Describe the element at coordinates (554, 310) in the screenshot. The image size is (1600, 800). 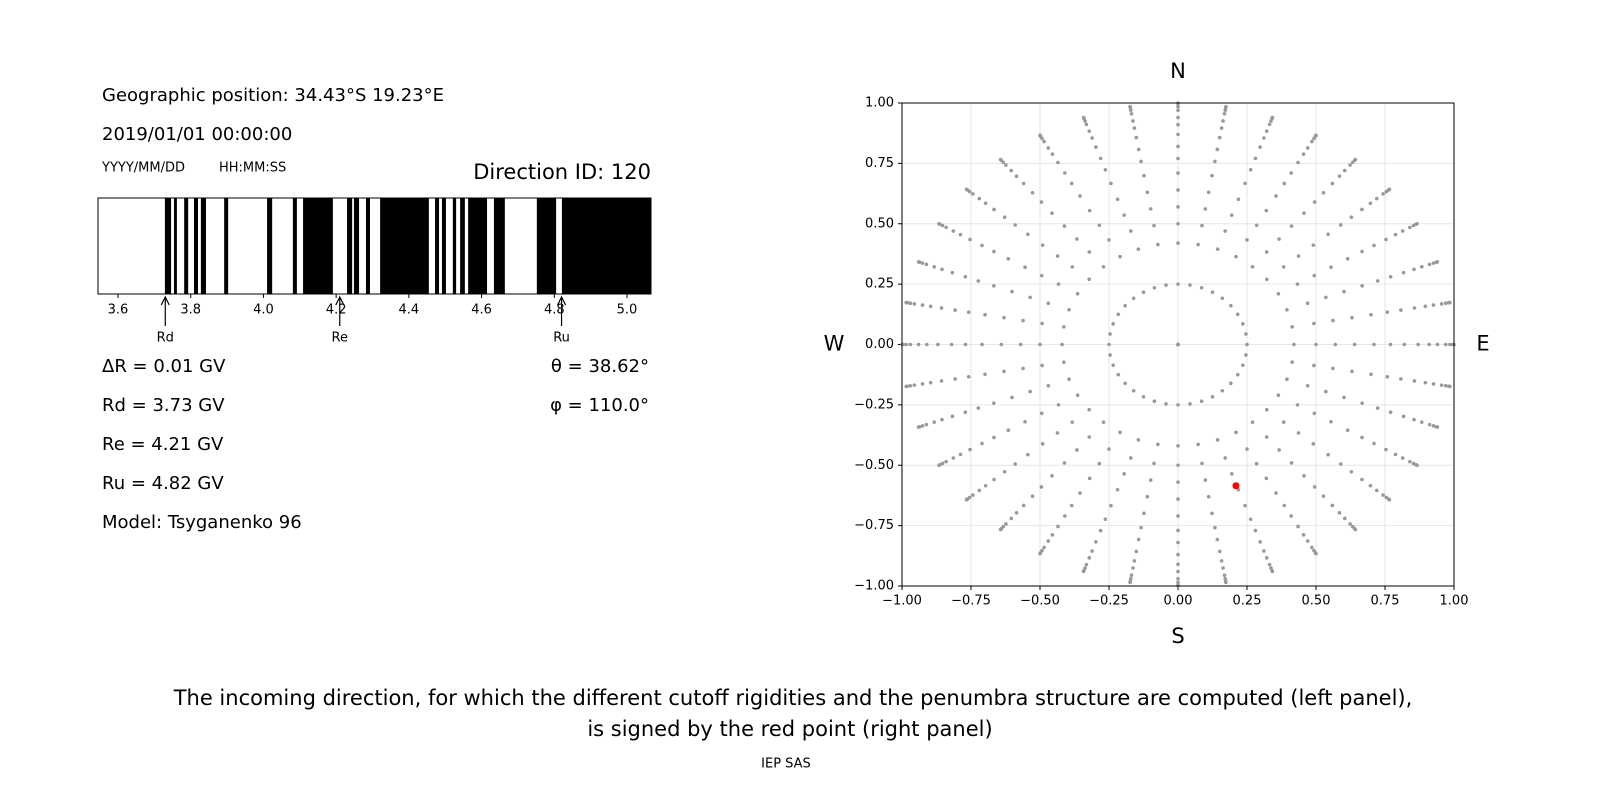
I see `x-tick-label: 4.8` at that location.